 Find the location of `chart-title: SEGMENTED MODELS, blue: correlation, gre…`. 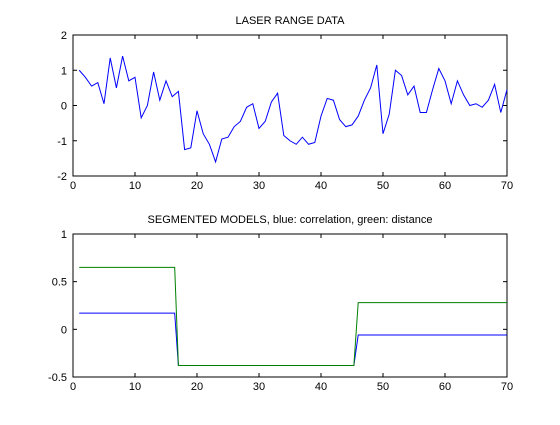

chart-title: SEGMENTED MODELS, blue: correlation, gre… is located at coordinates (290, 220).